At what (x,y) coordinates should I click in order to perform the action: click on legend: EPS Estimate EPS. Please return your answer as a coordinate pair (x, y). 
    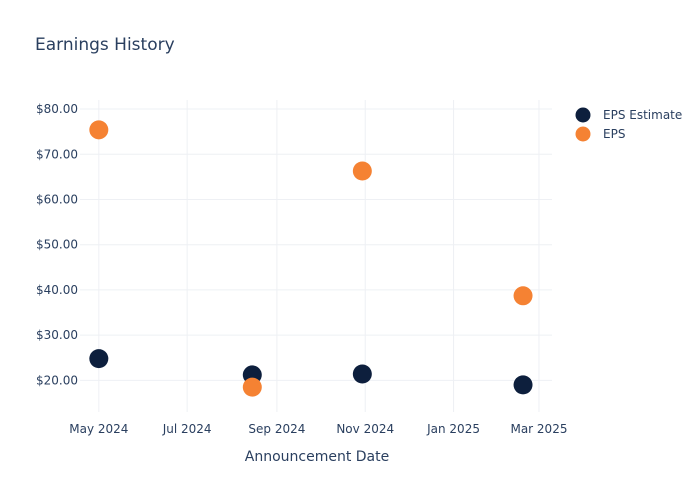
    Looking at the image, I should click on (629, 124).